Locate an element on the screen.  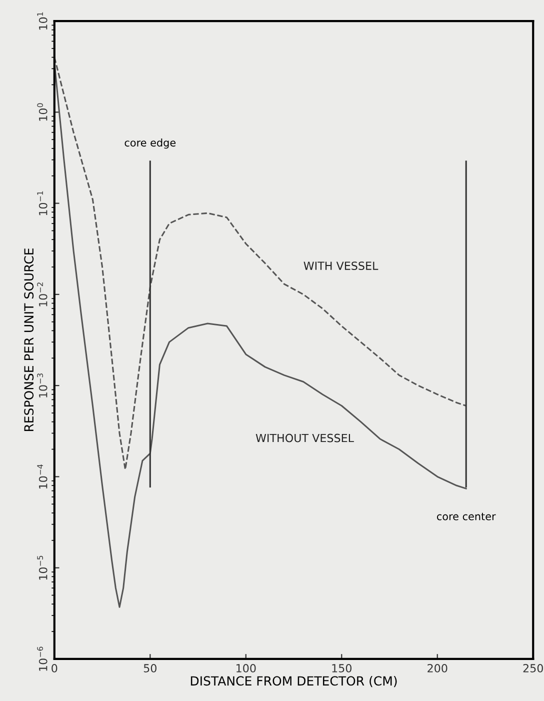
x-tick-label: 50 is located at coordinates (150, 668).